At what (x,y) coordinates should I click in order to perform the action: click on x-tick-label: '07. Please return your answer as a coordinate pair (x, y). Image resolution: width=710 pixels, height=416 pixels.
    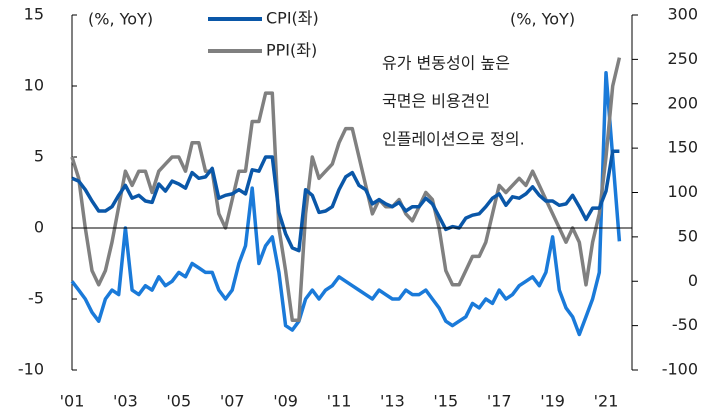
    Looking at the image, I should click on (232, 401).